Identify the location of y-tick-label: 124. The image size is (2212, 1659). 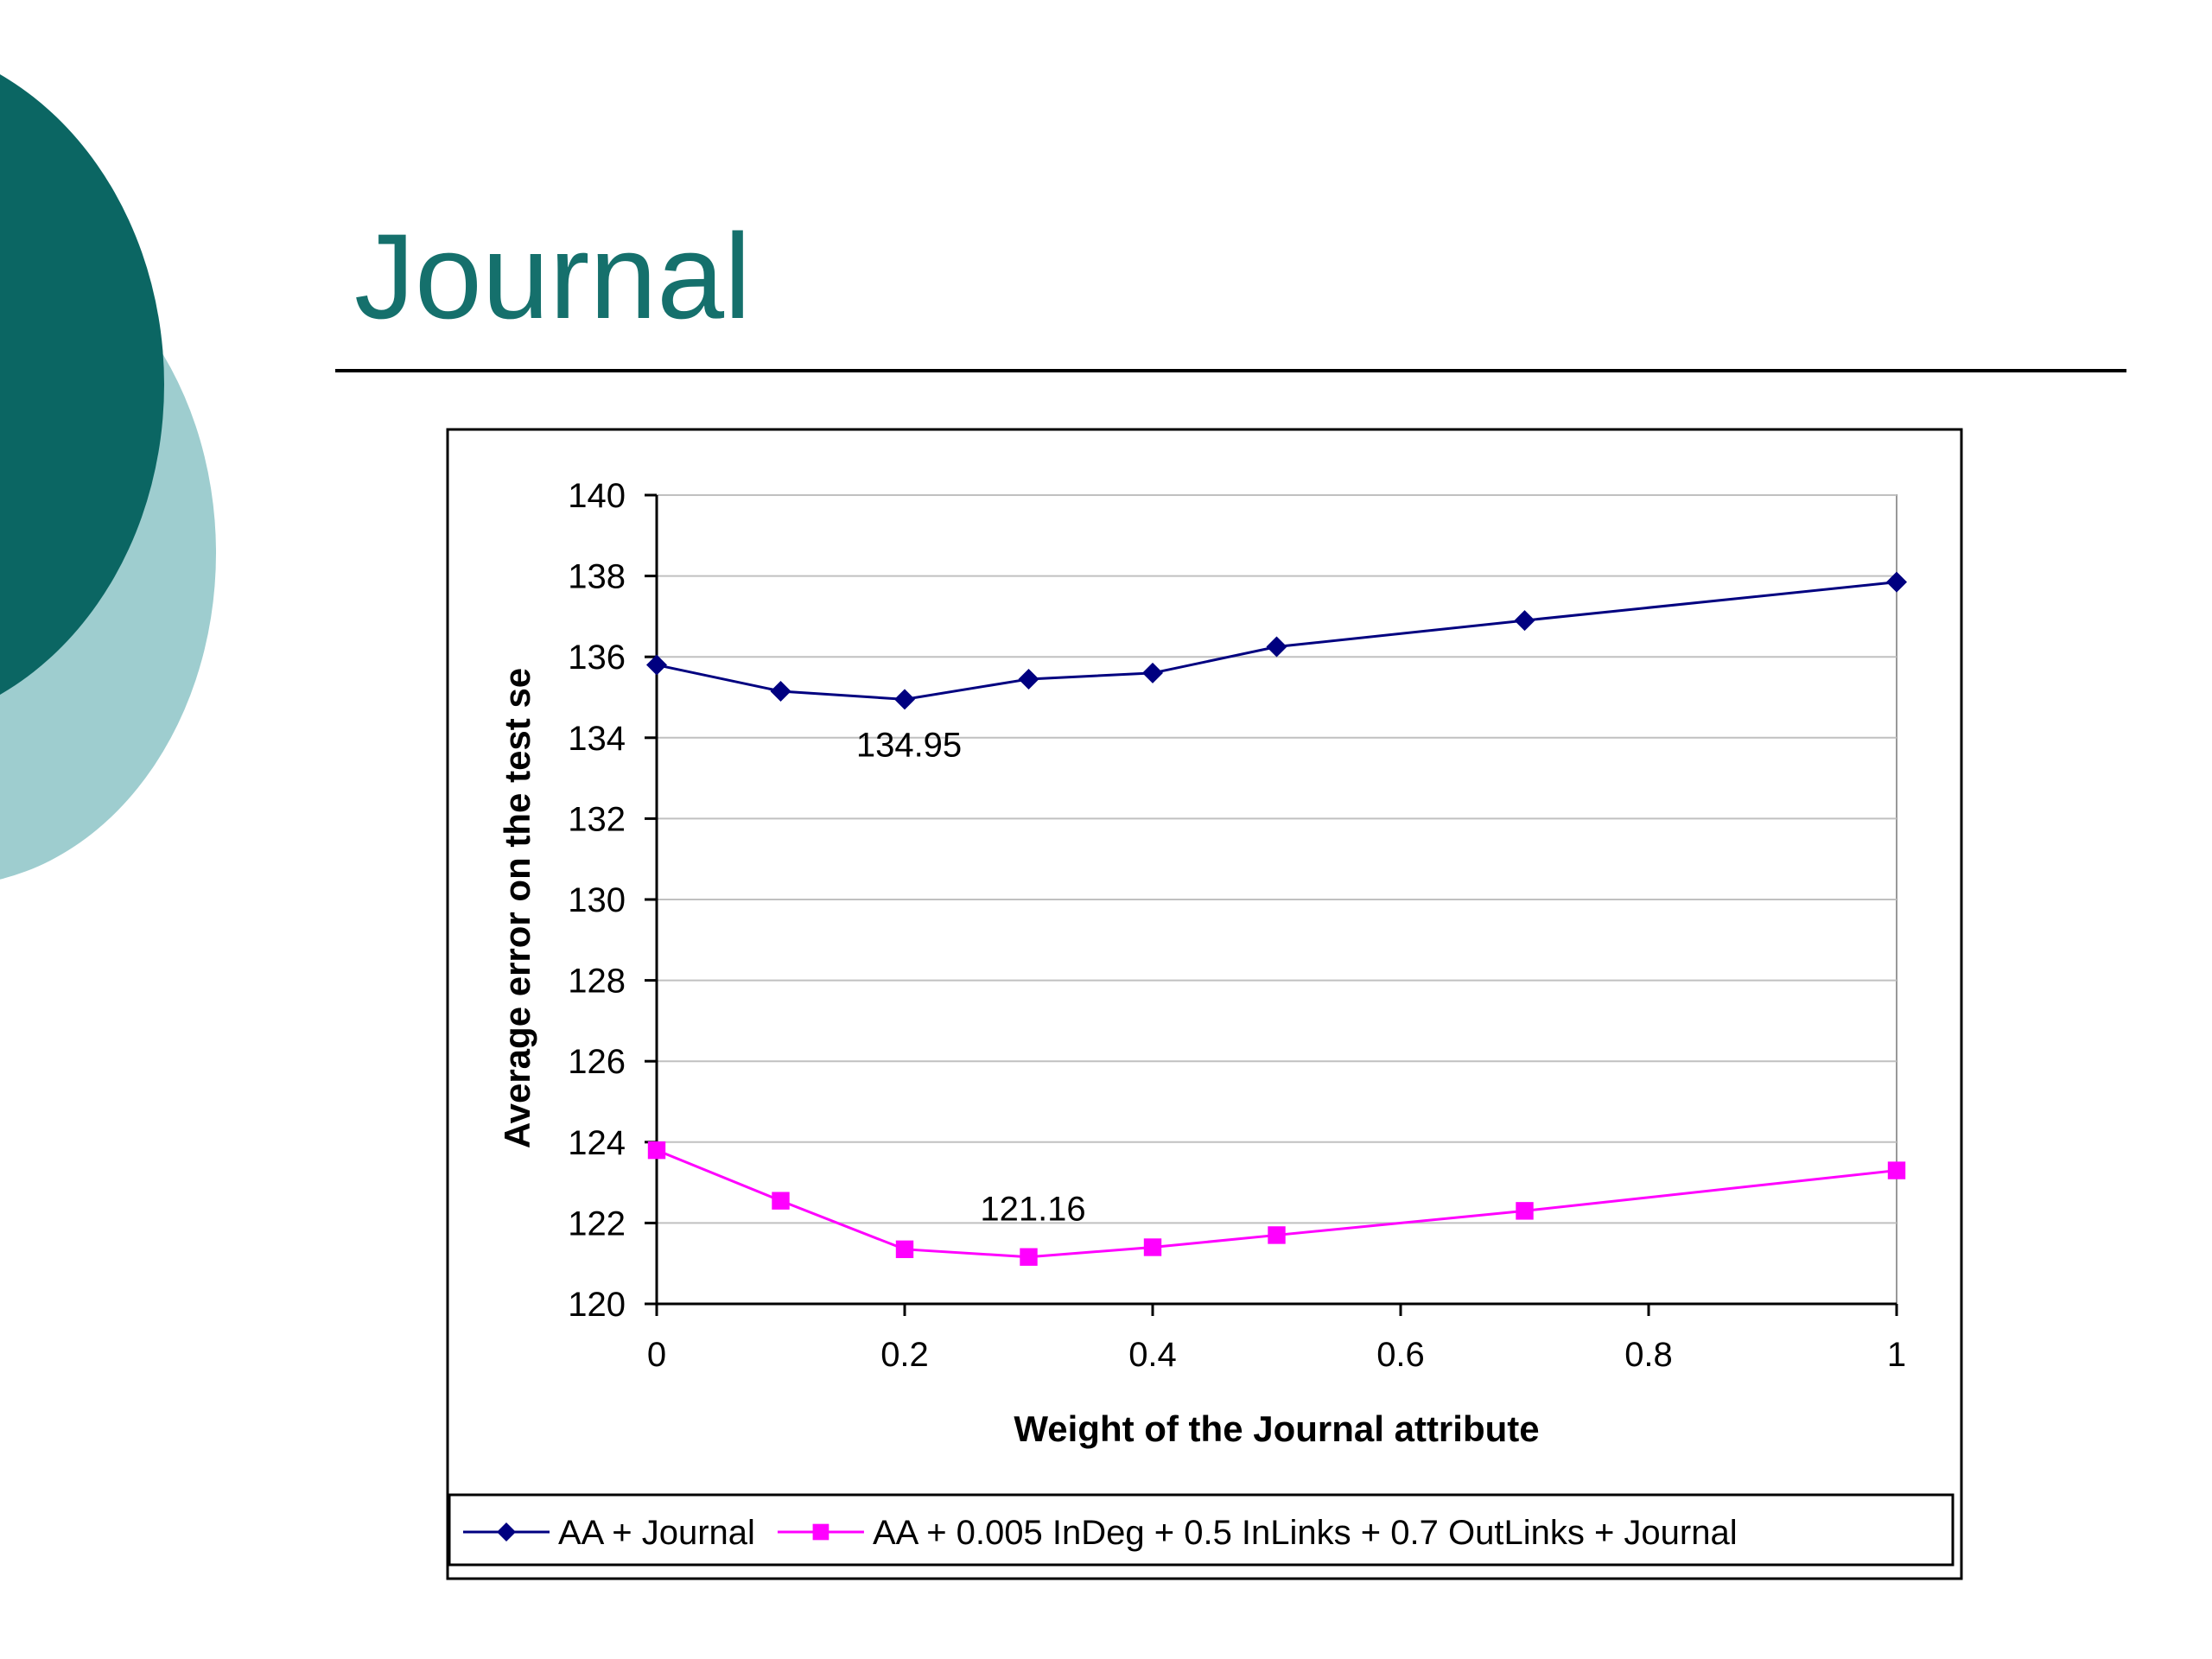
(597, 1143).